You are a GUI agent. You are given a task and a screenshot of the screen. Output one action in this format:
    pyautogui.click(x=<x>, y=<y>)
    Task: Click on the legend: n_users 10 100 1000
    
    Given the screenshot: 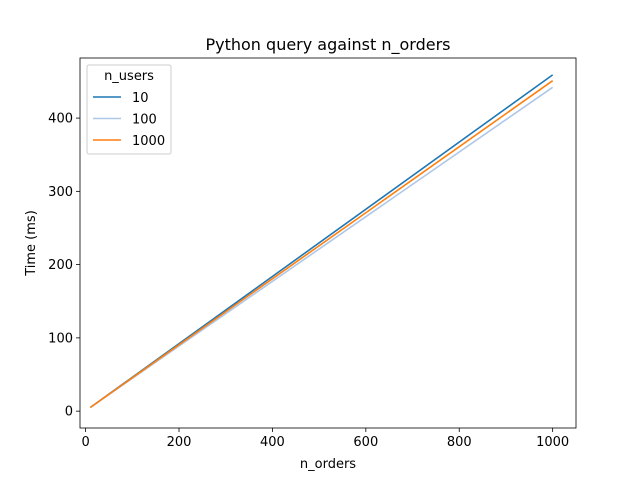 What is the action you would take?
    pyautogui.click(x=129, y=109)
    